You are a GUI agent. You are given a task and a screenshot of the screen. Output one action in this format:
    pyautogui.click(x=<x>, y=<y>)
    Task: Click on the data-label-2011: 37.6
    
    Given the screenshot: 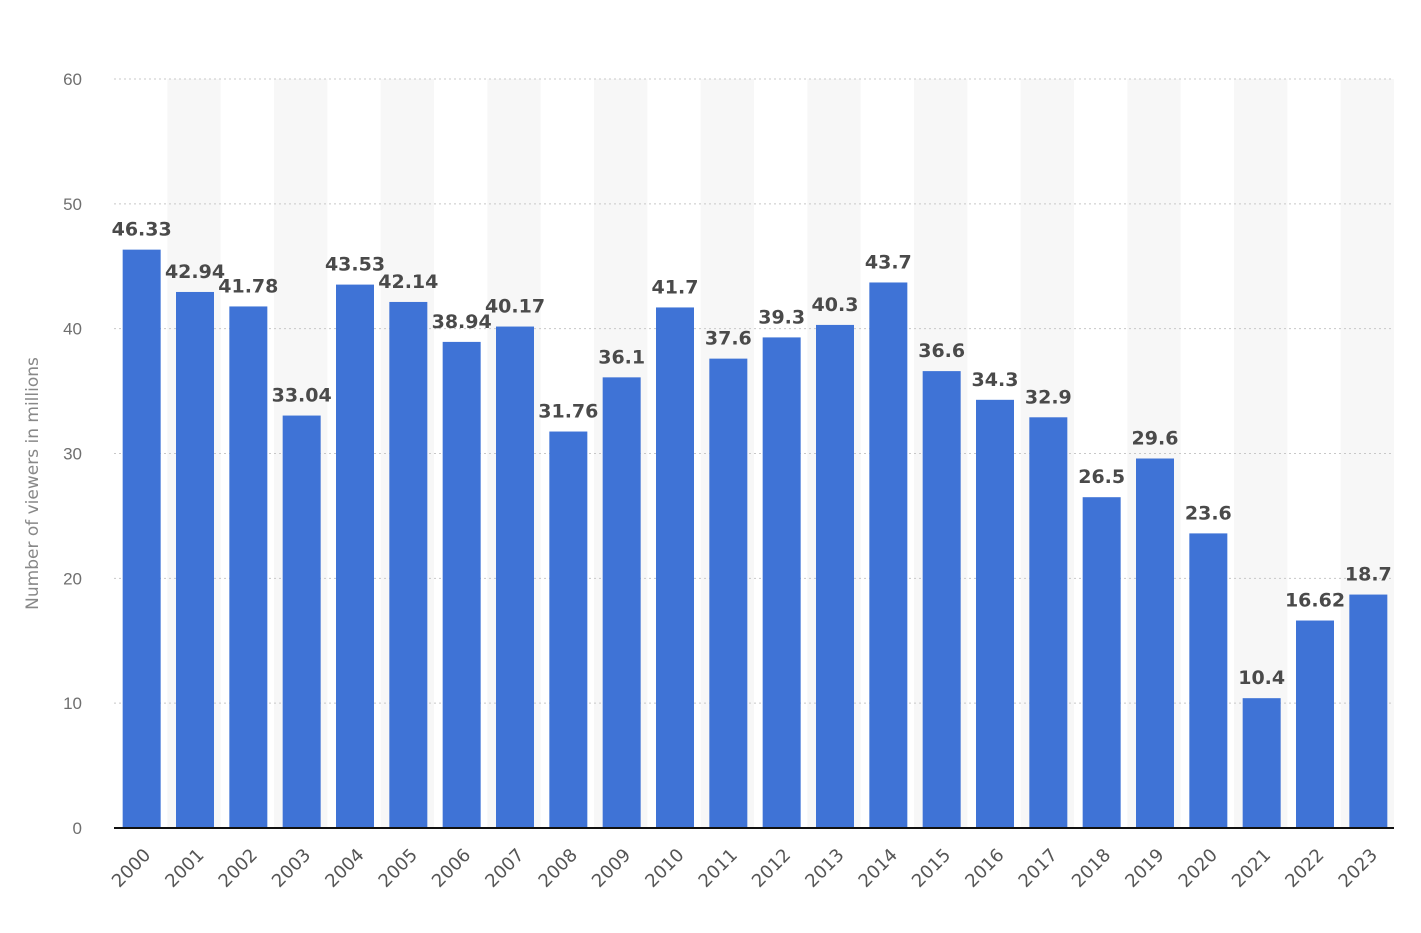 What is the action you would take?
    pyautogui.click(x=728, y=339)
    